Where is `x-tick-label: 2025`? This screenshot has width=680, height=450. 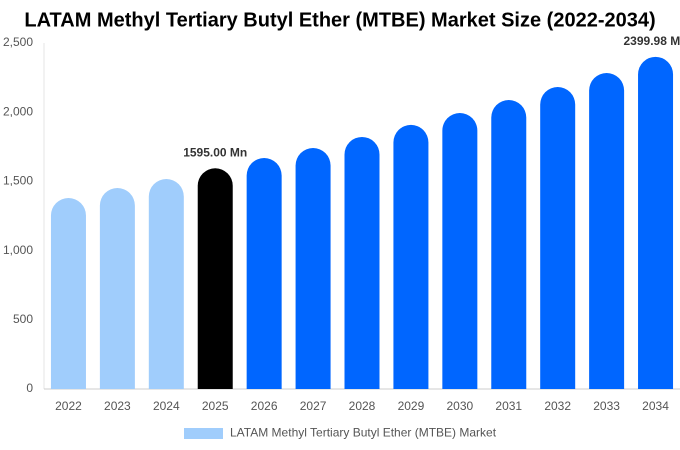
x-tick-label: 2025 is located at coordinates (215, 406).